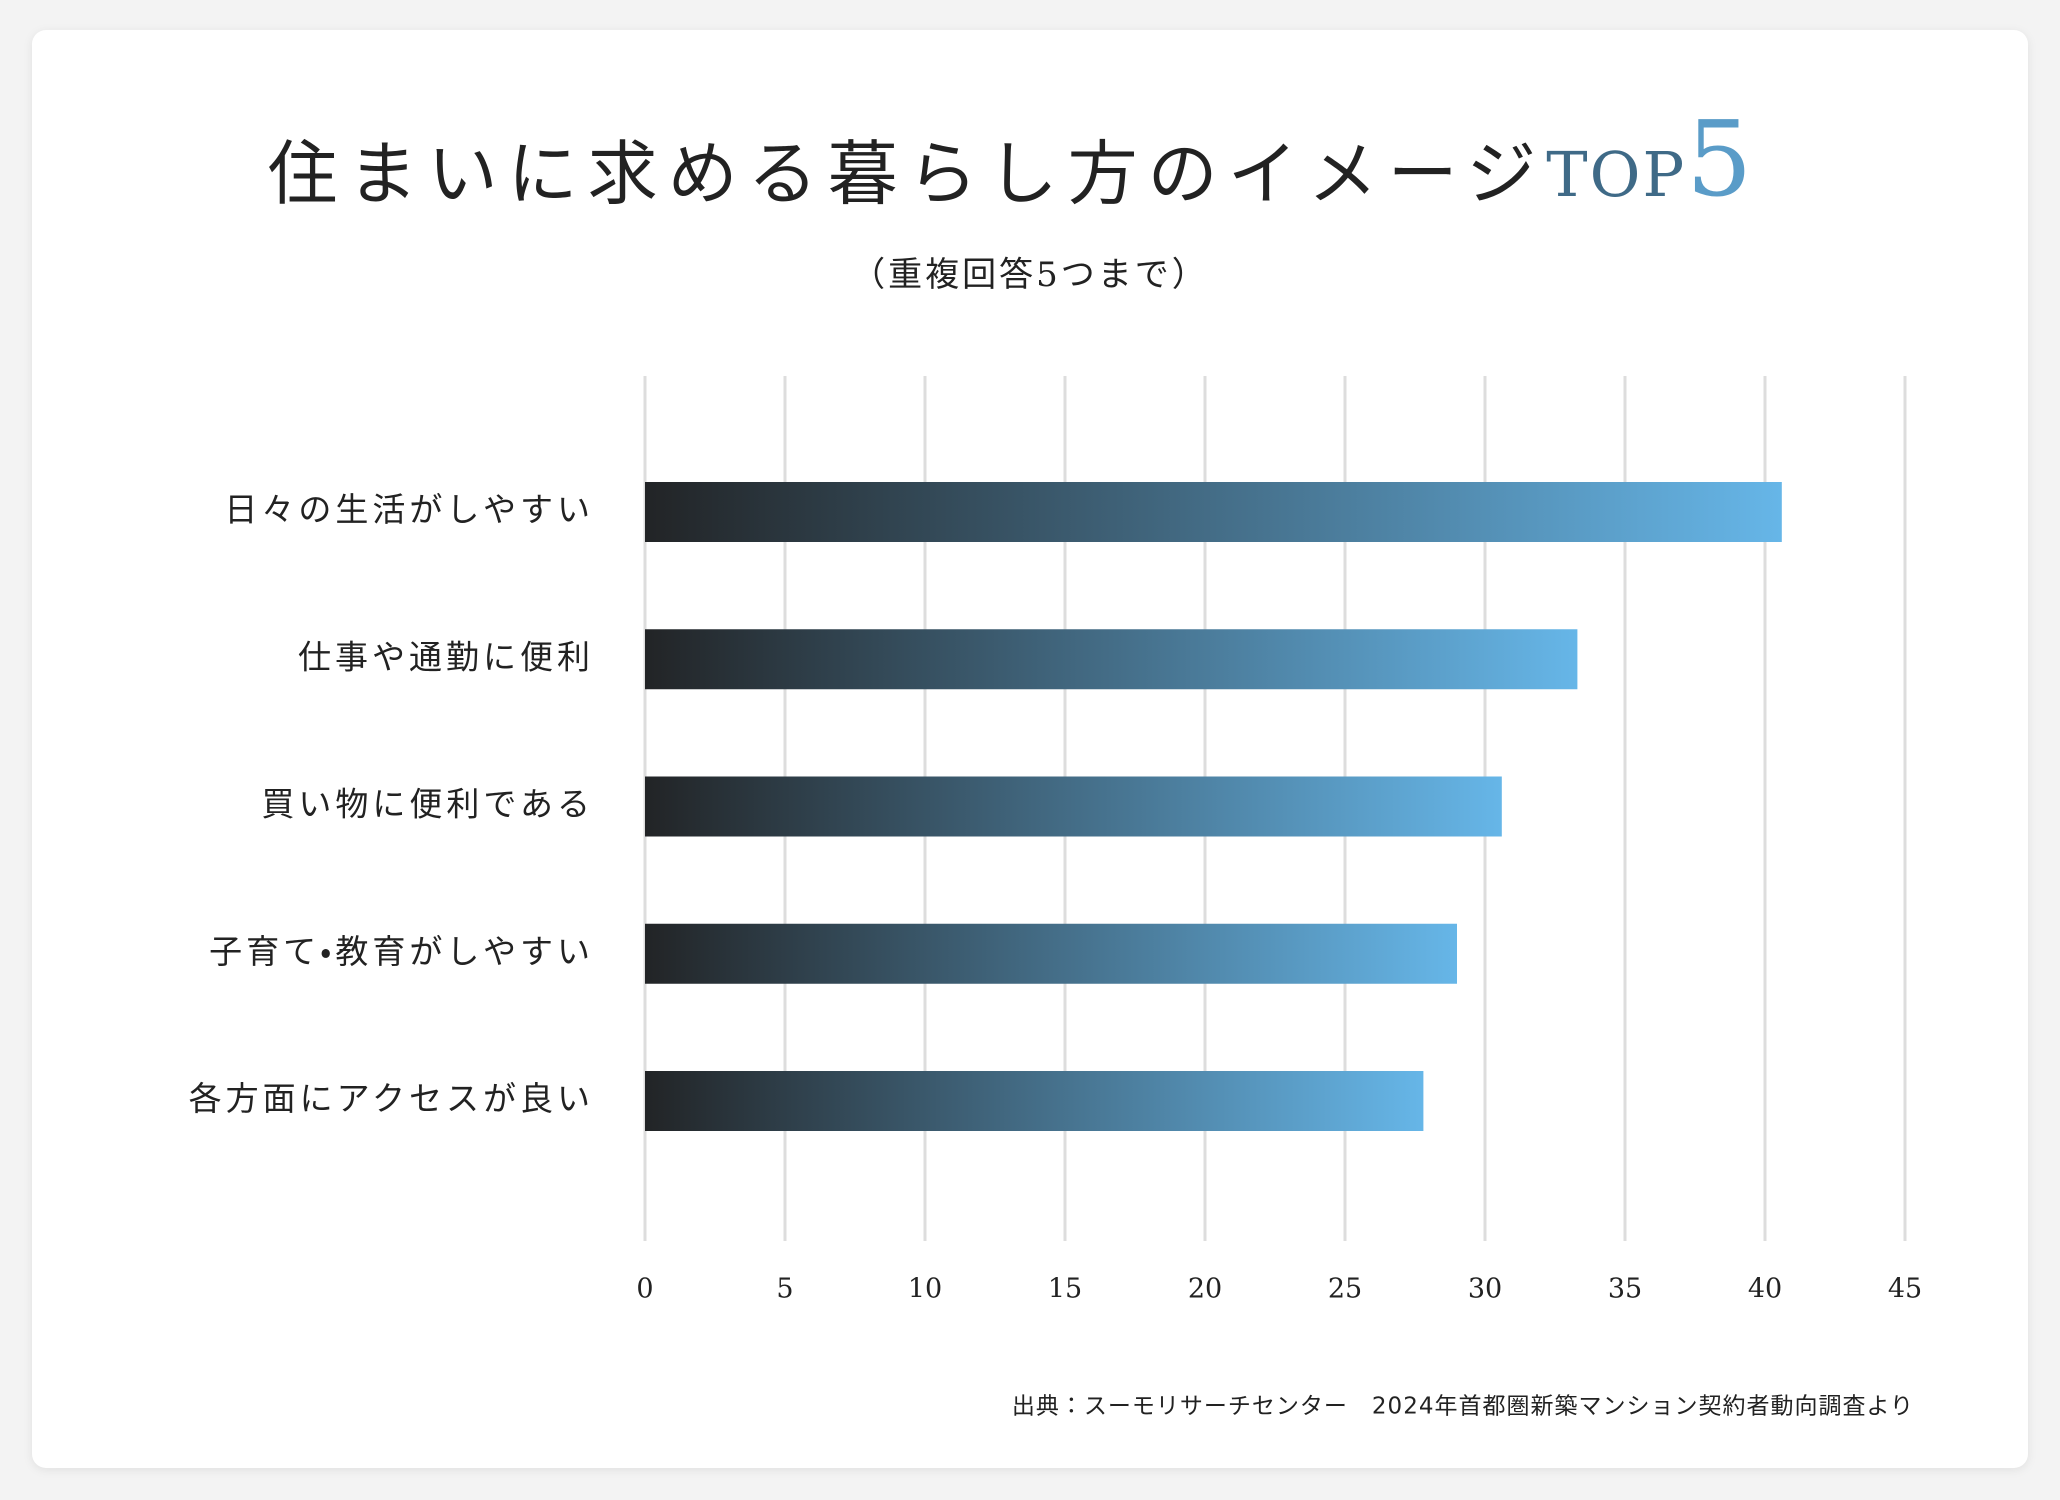 This screenshot has height=1500, width=2060. Describe the element at coordinates (1625, 1289) in the screenshot. I see `x-tick-label: 35` at that location.